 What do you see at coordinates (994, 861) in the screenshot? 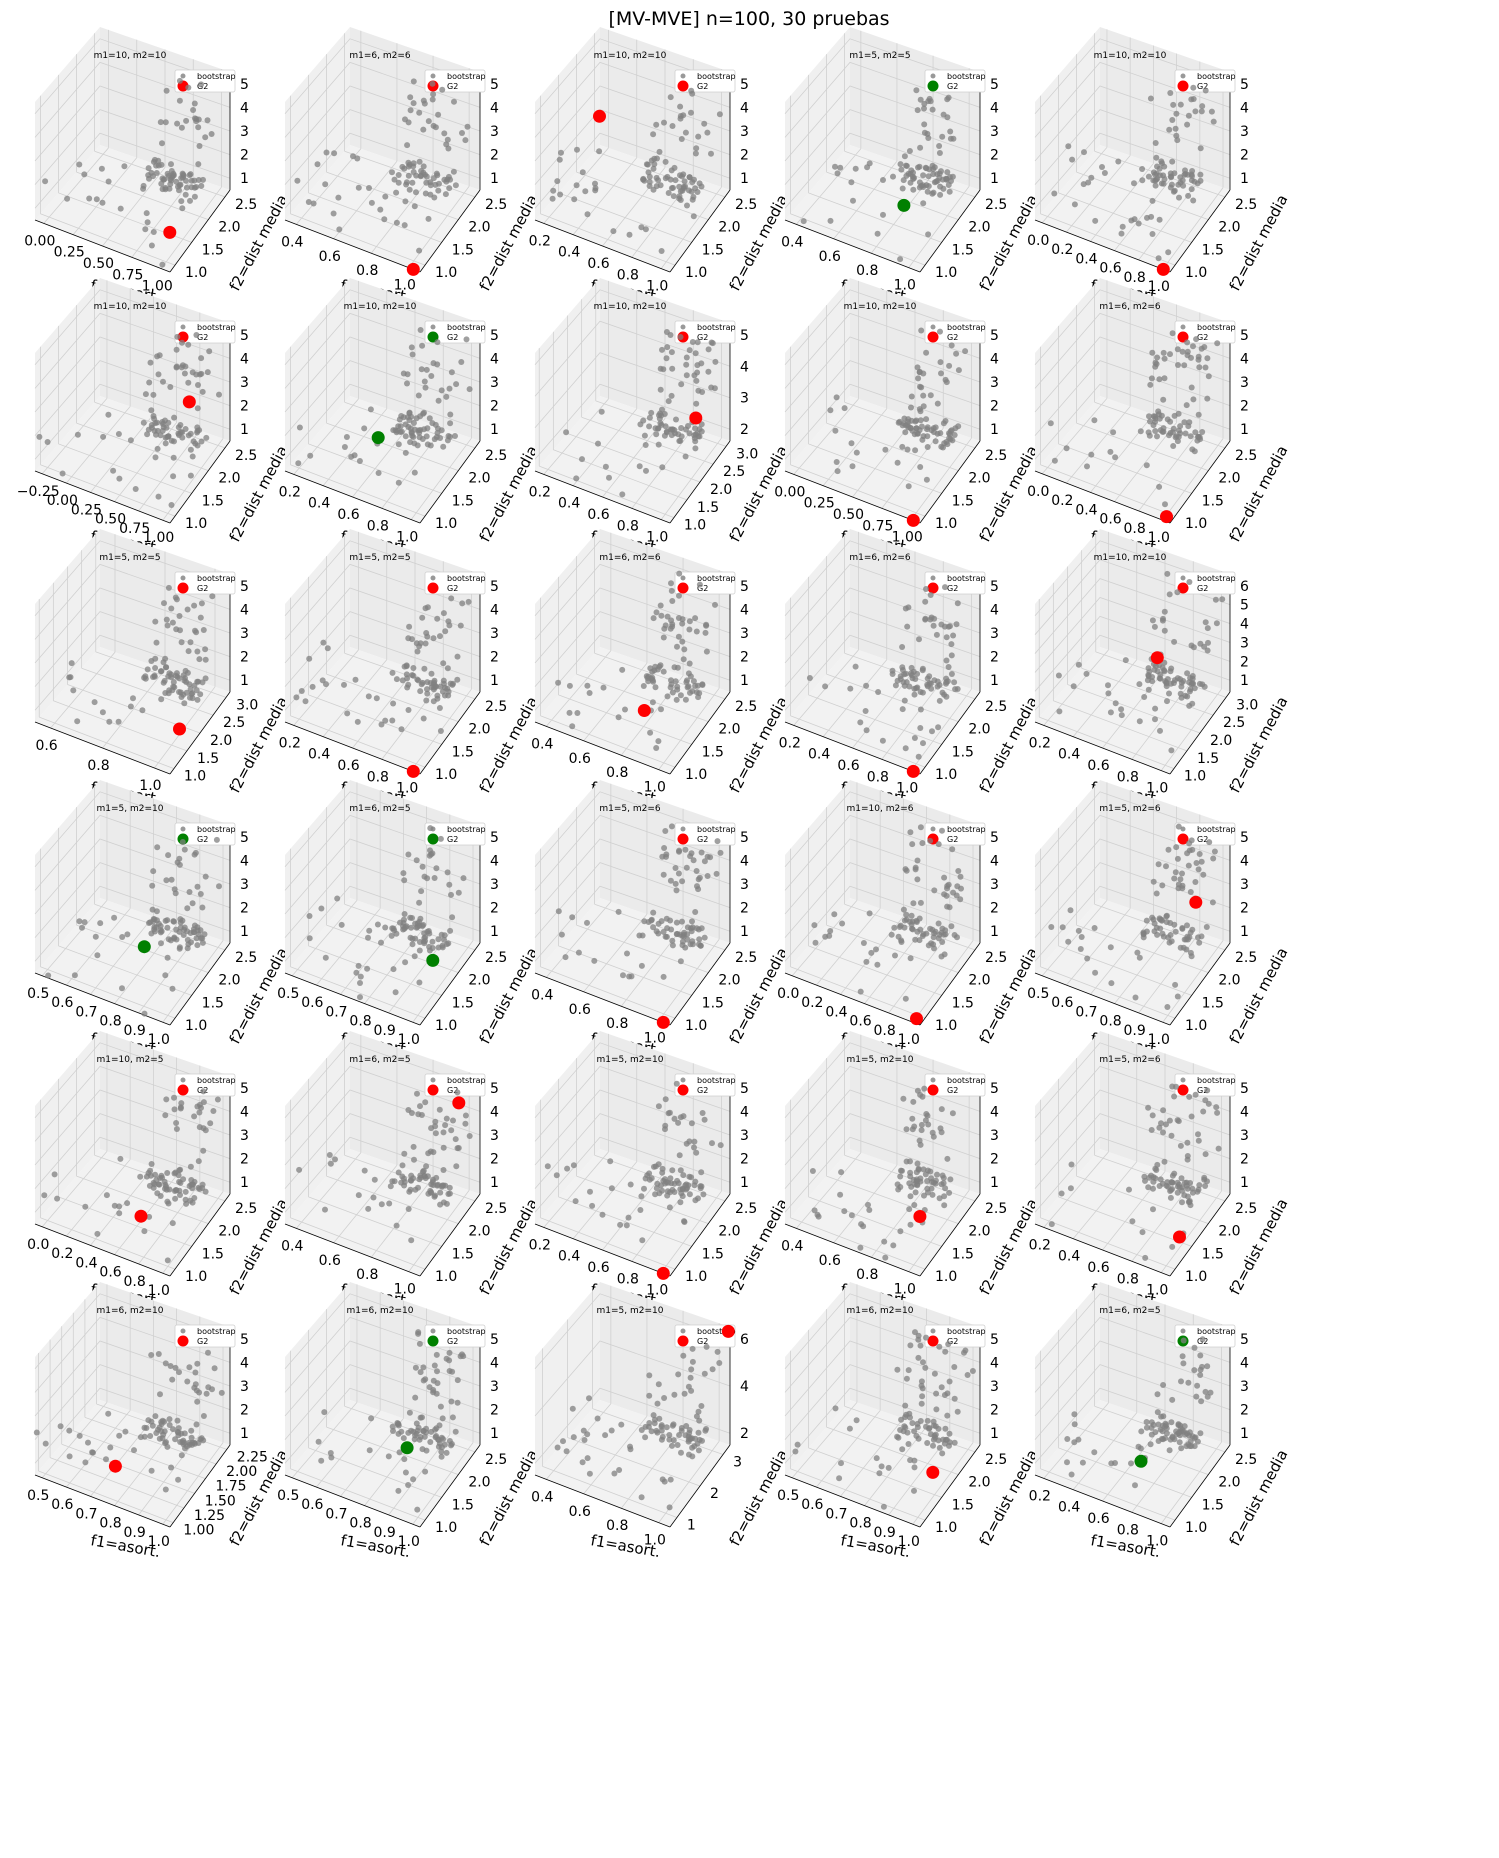
I see `z-tick-label: 4` at bounding box center [994, 861].